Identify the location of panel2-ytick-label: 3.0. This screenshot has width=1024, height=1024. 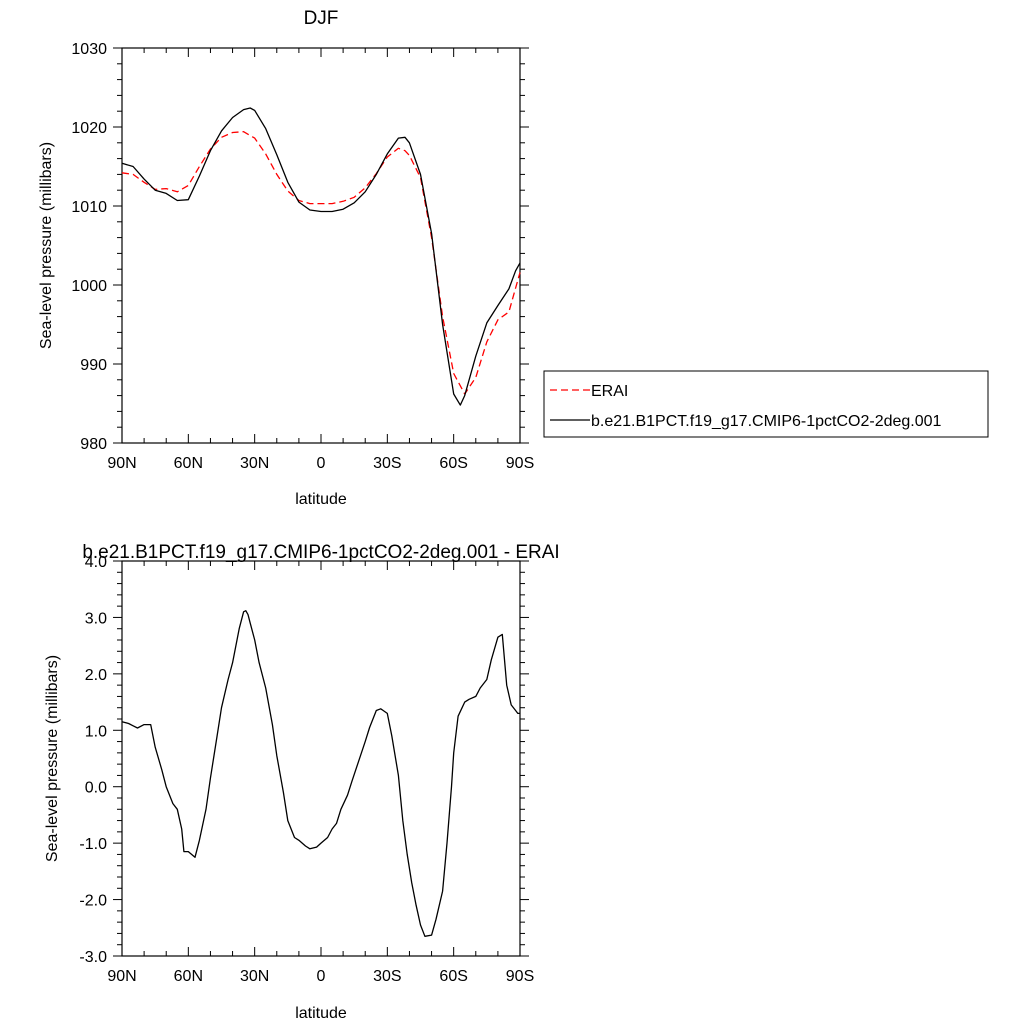
(96, 618).